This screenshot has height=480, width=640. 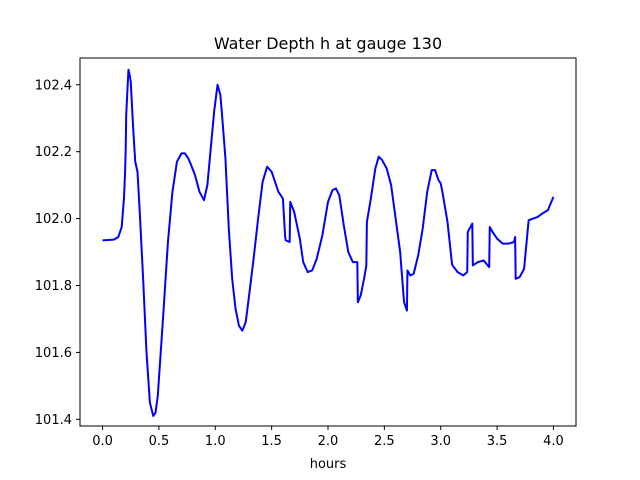 I want to click on y-tick-label: 102.4, so click(x=53, y=85).